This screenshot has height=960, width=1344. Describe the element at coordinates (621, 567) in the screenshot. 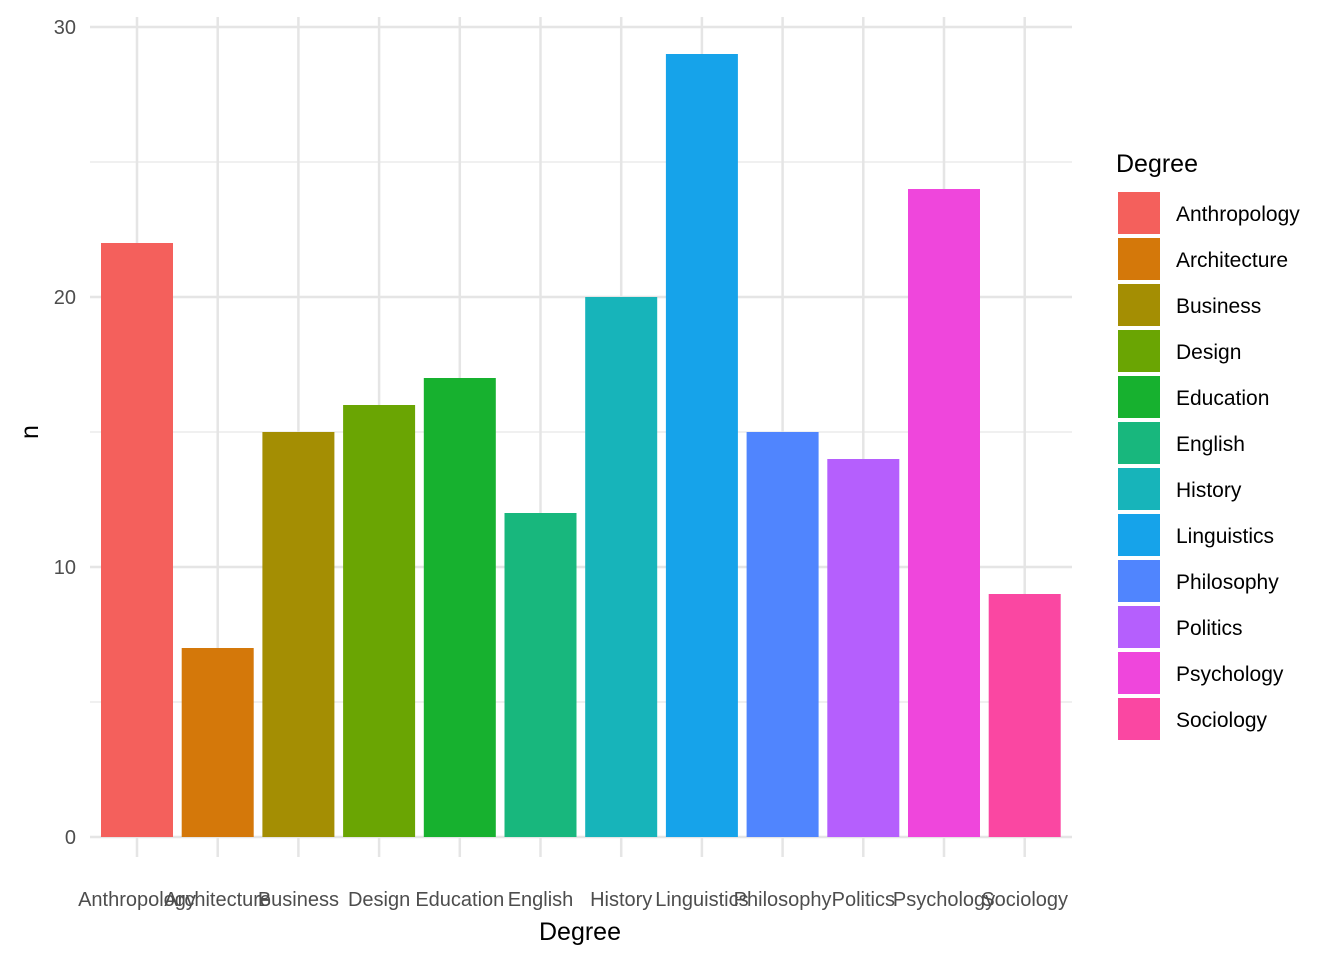

I see `bar-history` at that location.